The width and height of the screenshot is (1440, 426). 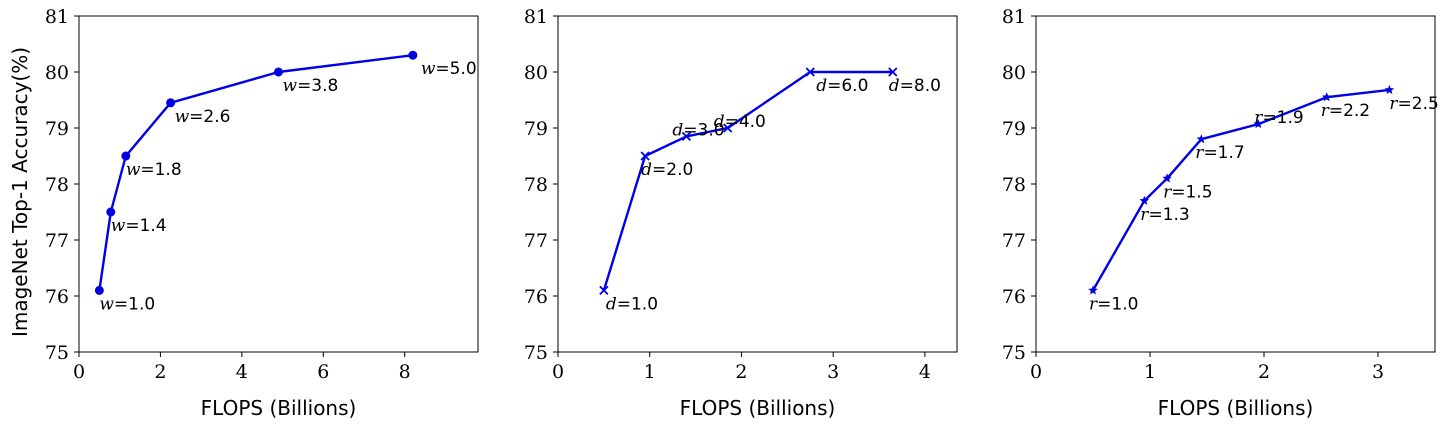 What do you see at coordinates (1349, 111) in the screenshot?
I see `data-label-value: =2.2` at bounding box center [1349, 111].